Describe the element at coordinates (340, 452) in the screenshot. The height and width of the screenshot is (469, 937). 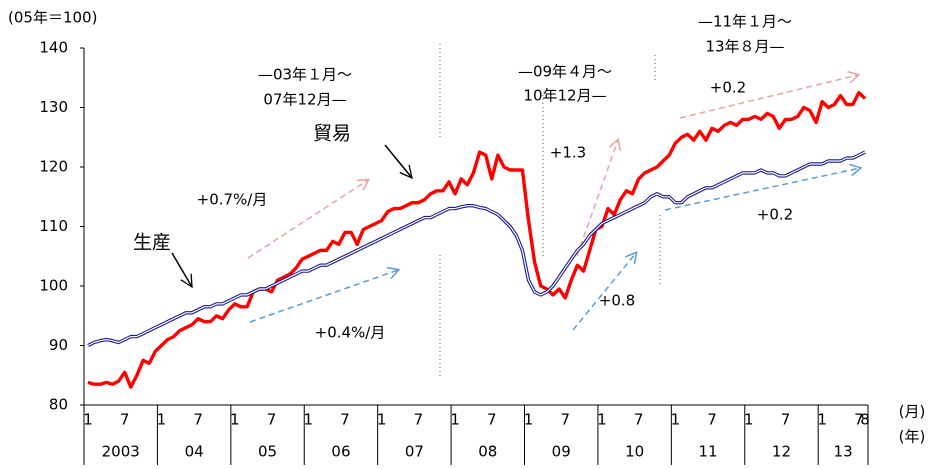
I see `year-label: 06` at that location.